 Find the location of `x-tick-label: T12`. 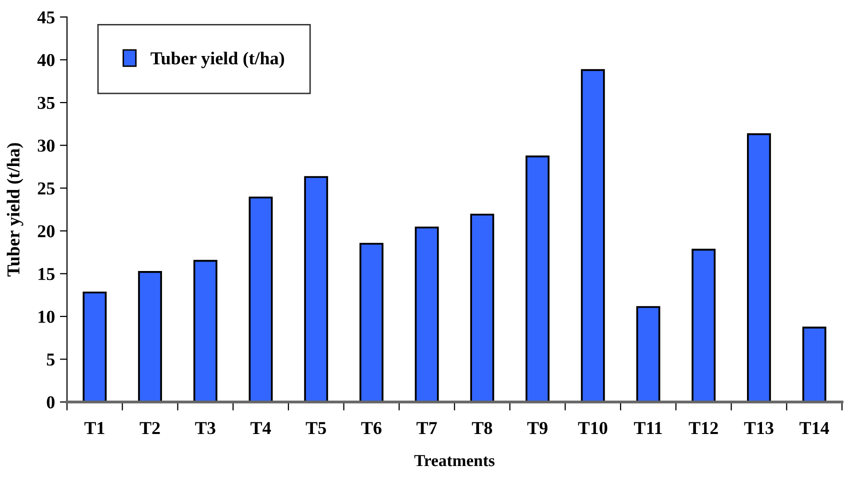

x-tick-label: T12 is located at coordinates (703, 428).